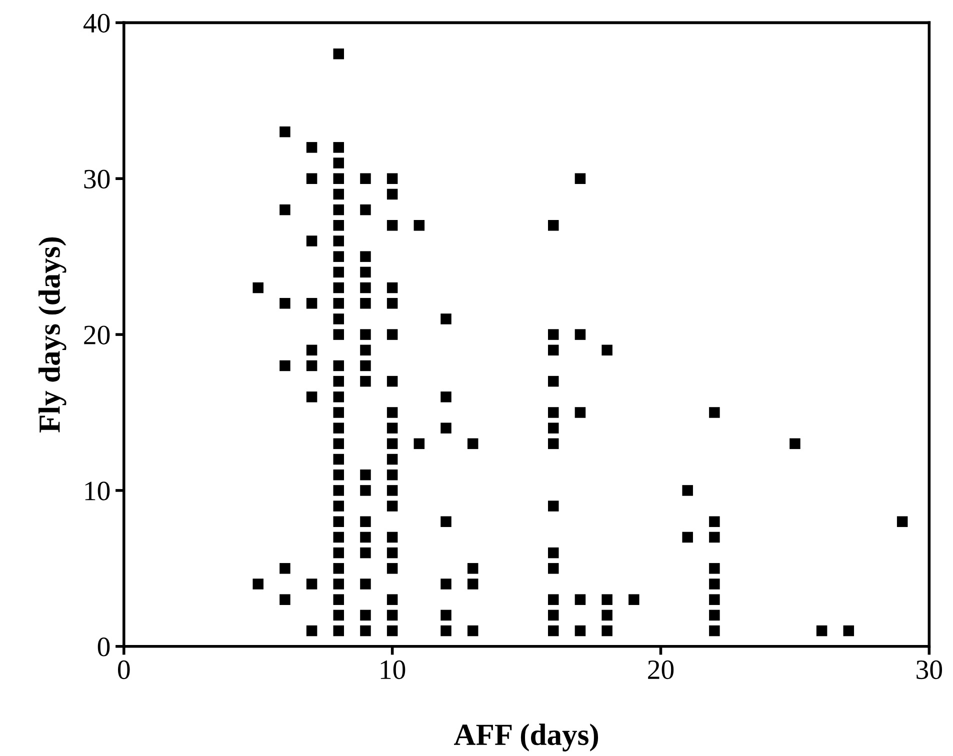 This screenshot has width=953, height=756. What do you see at coordinates (97, 335) in the screenshot?
I see `y-tick-label: 20` at bounding box center [97, 335].